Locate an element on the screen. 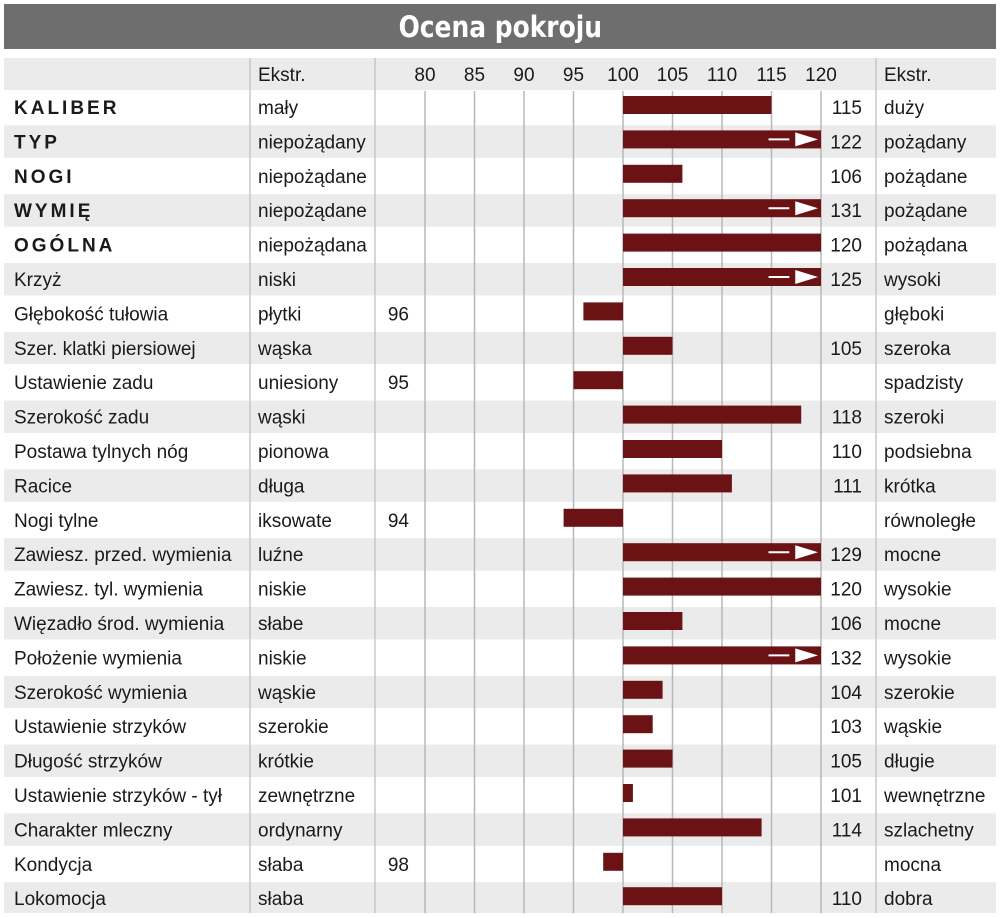  value-label: 105 is located at coordinates (846, 349).